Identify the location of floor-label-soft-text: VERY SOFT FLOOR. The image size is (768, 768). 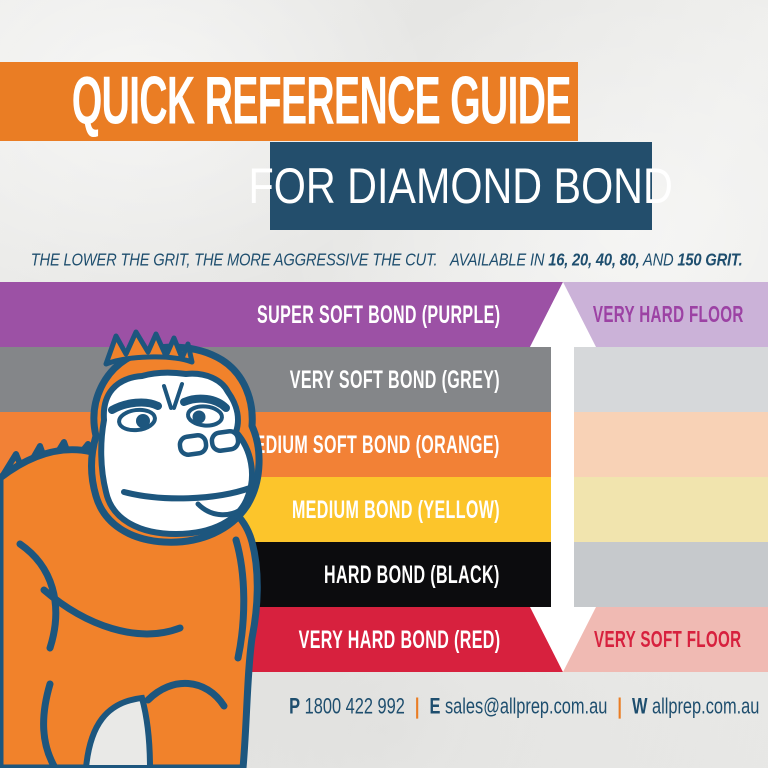
(668, 639).